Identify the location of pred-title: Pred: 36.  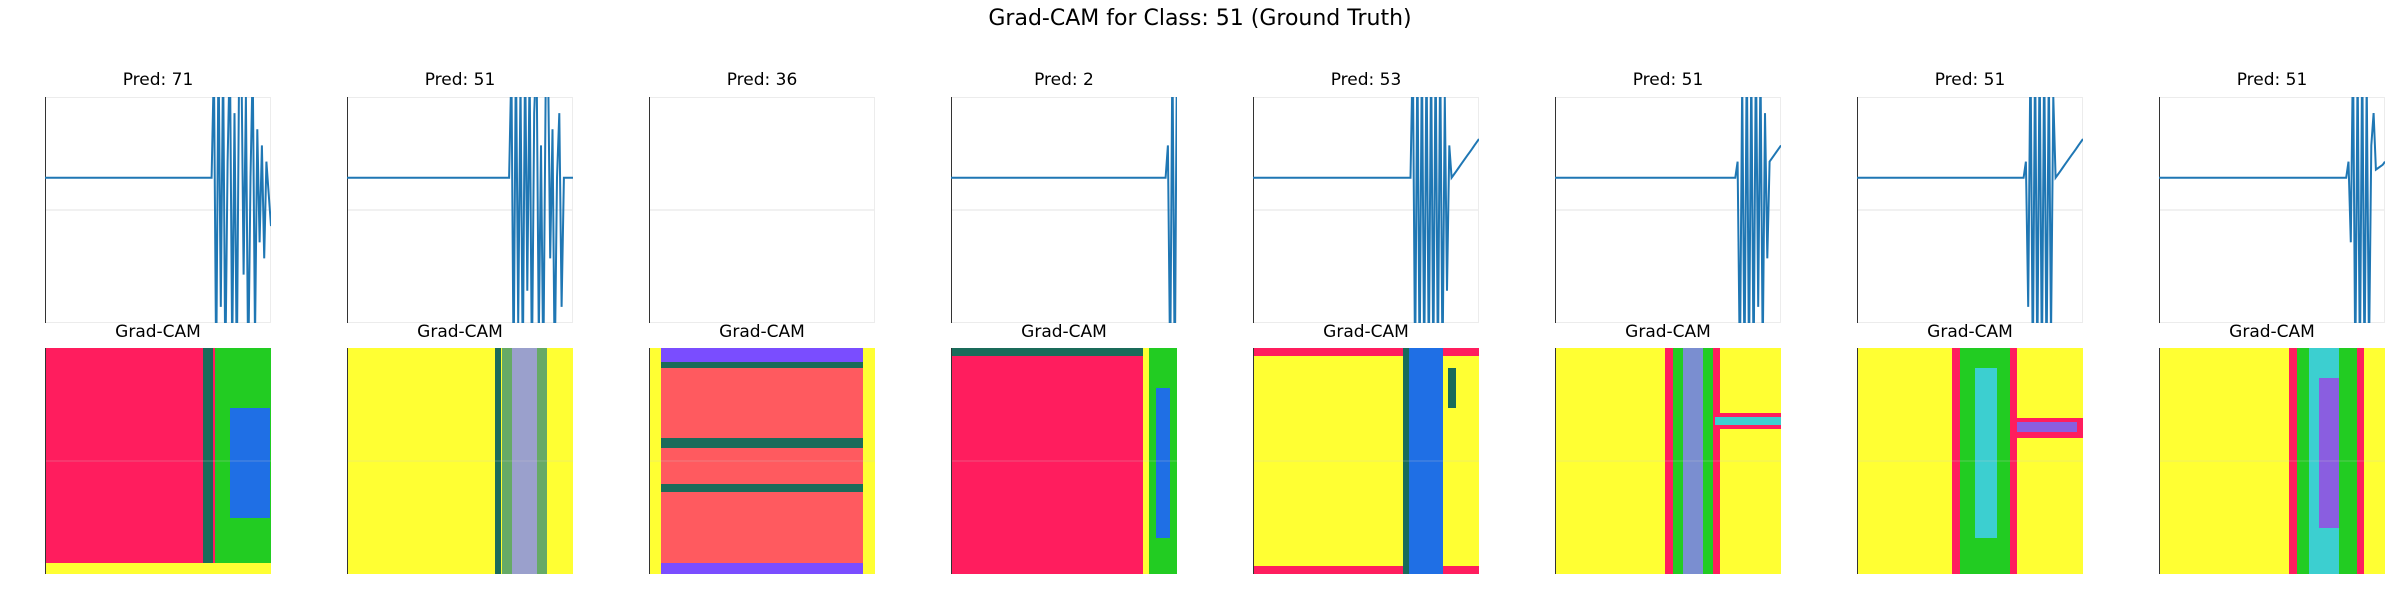
(762, 80).